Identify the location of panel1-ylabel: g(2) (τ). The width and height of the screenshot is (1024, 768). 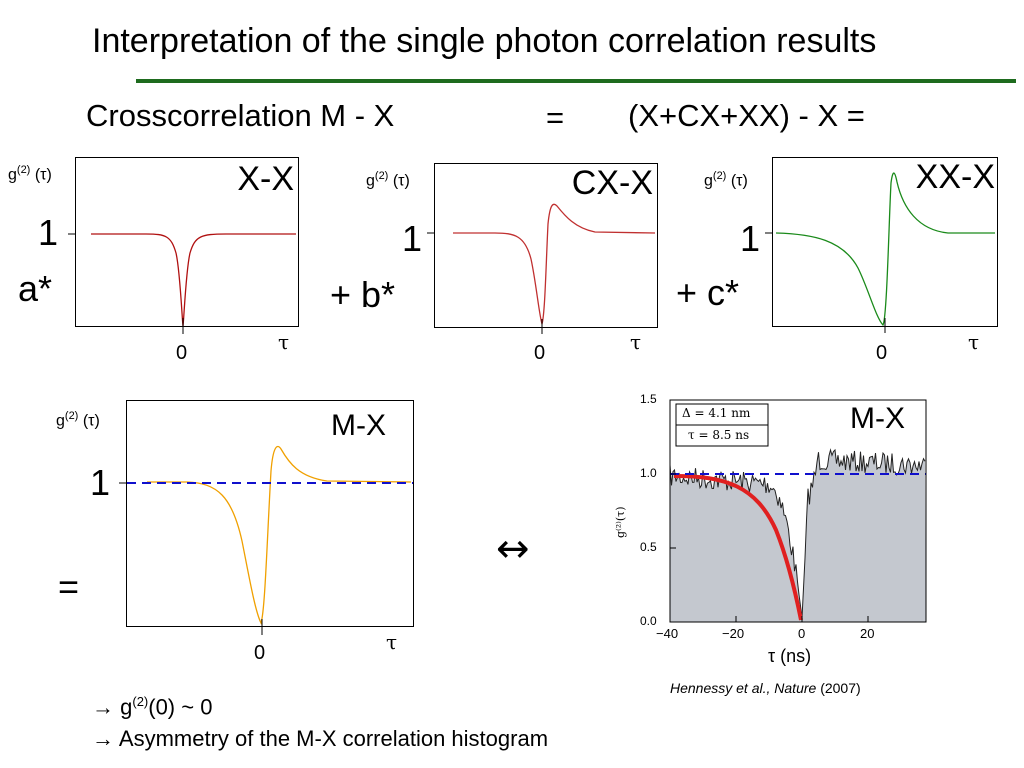
(30, 174).